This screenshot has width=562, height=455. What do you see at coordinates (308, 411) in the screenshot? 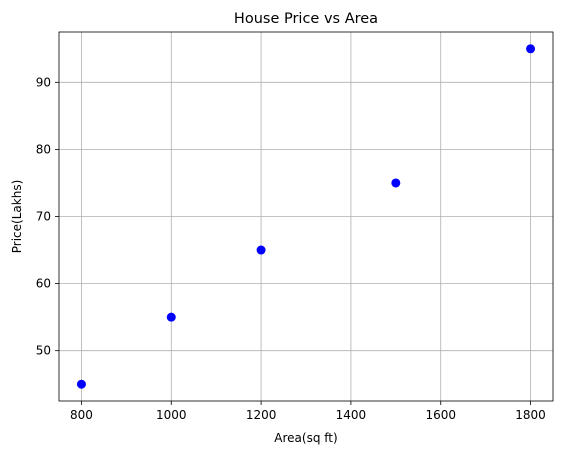
I see `x-axis-ticks: 800 1000 1200 1400 1600 1800` at bounding box center [308, 411].